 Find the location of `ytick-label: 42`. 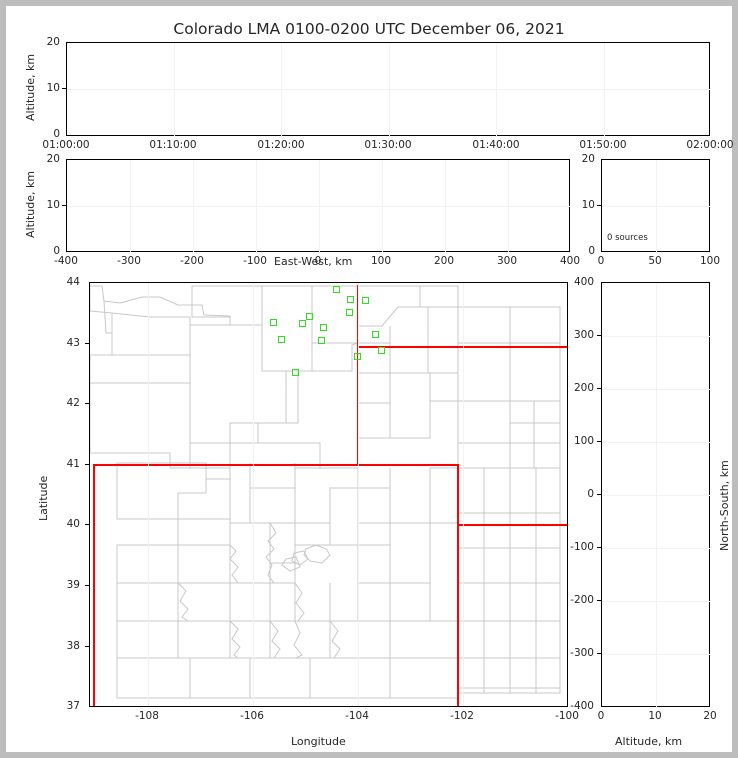

ytick-label: 42 is located at coordinates (73, 403).